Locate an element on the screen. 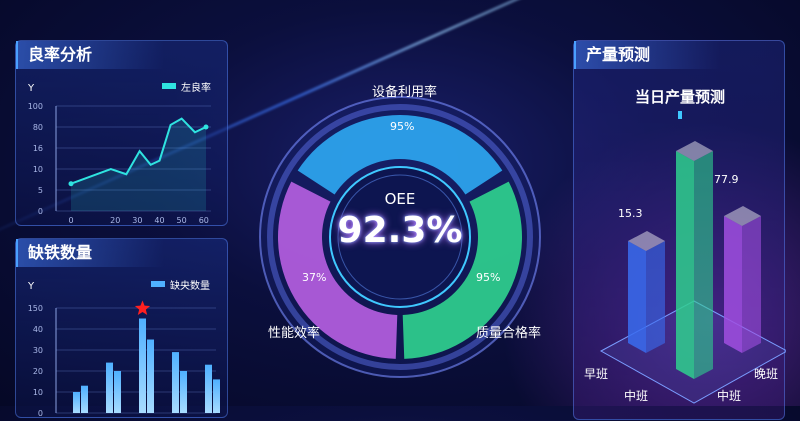  gauge-segment-right is located at coordinates (462, 270).